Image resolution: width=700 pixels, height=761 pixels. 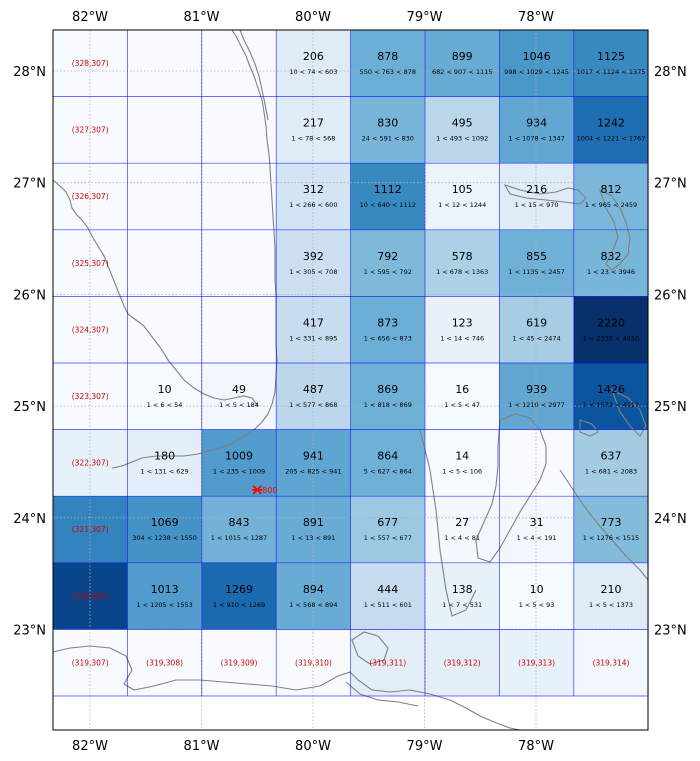 I want to click on cell-value: 637, so click(x=611, y=456).